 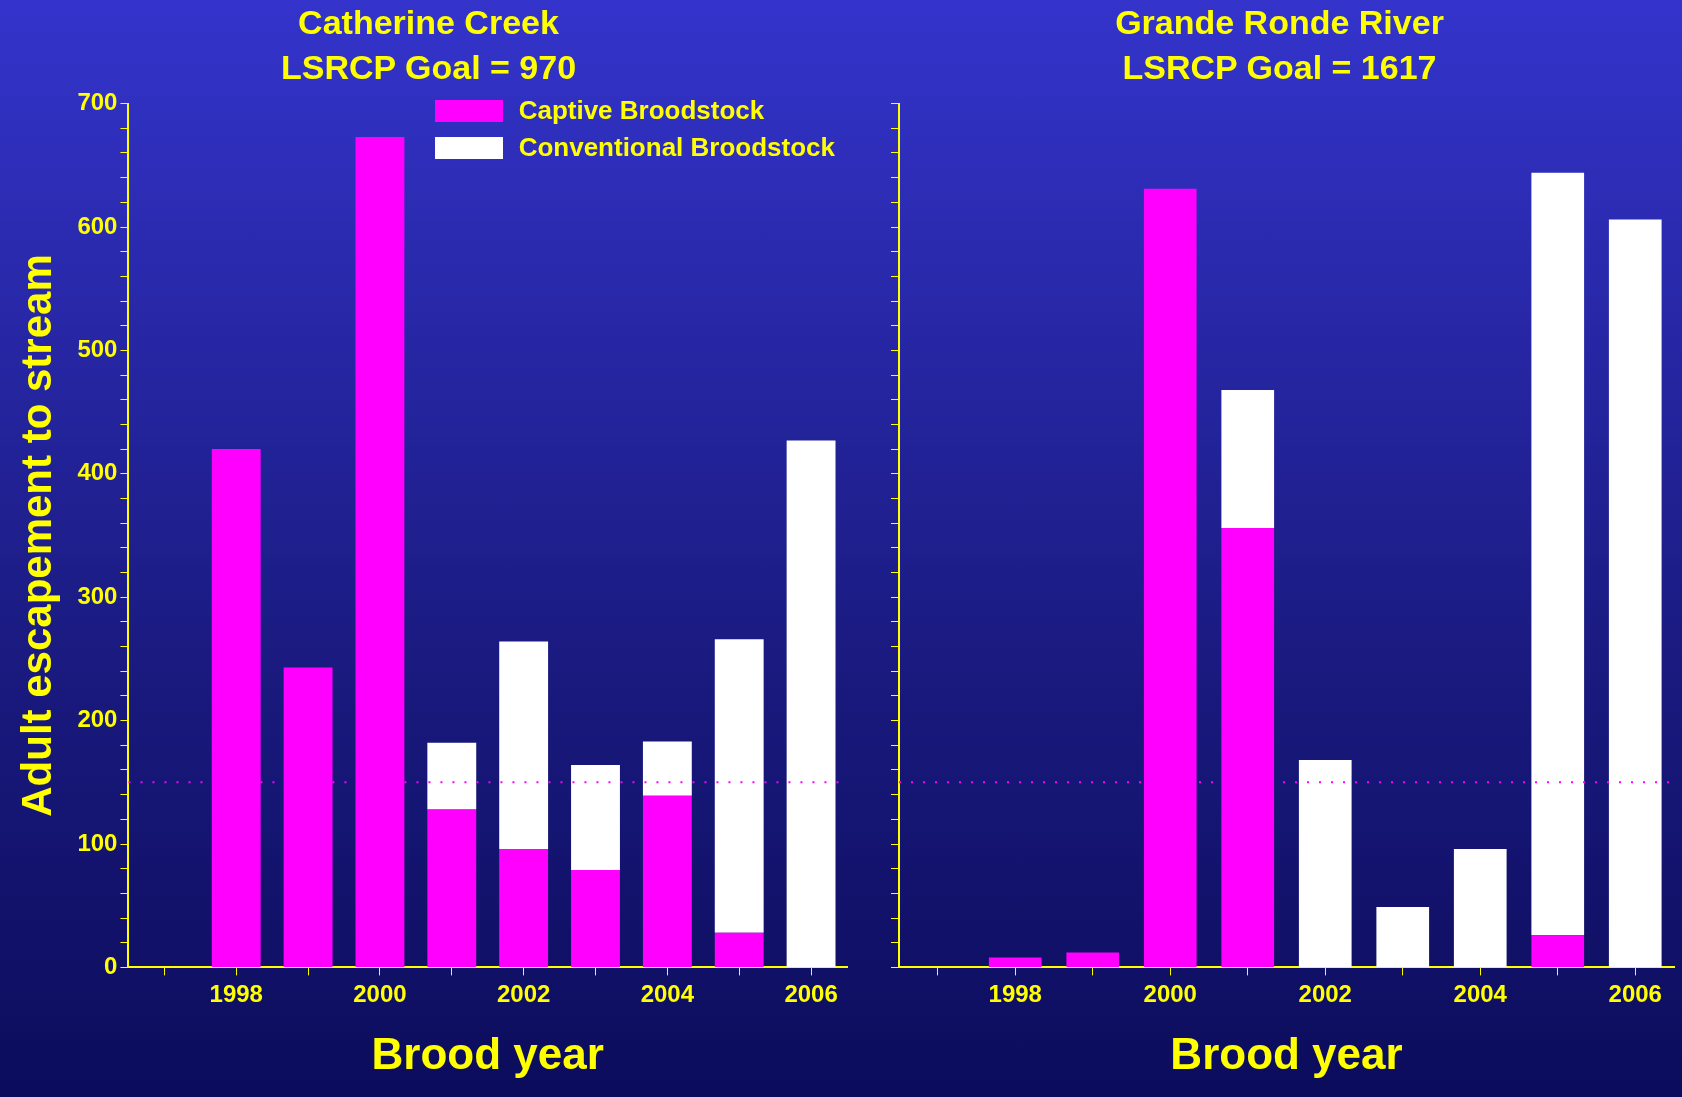 I want to click on y-tick-label: 100, so click(x=97, y=842).